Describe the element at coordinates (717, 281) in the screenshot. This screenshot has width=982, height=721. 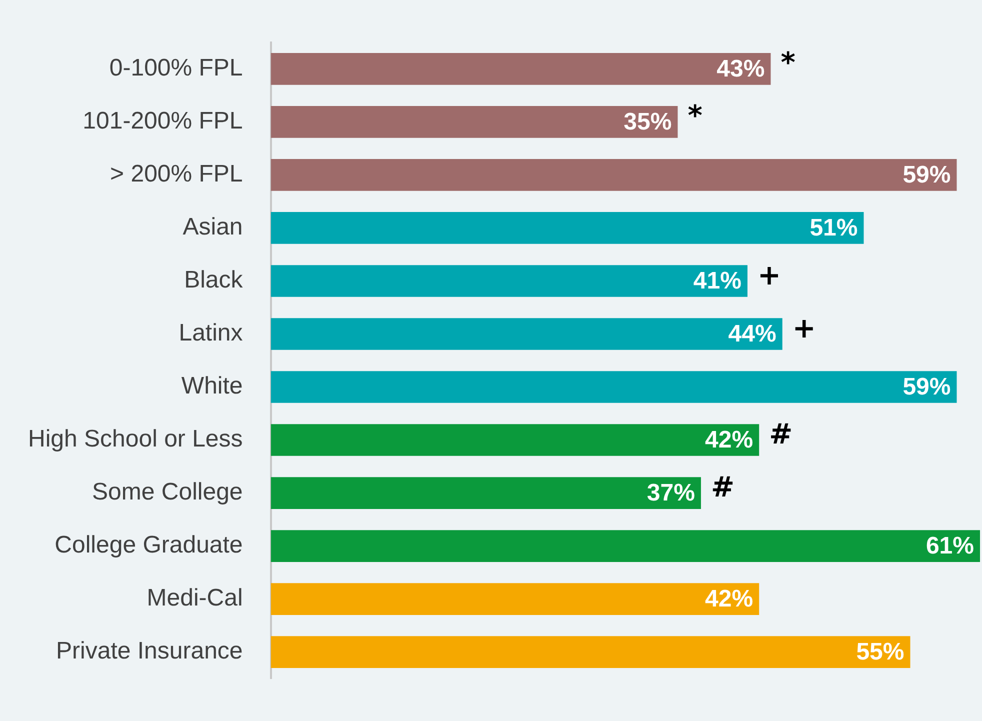
I see `data-label: 41%` at that location.